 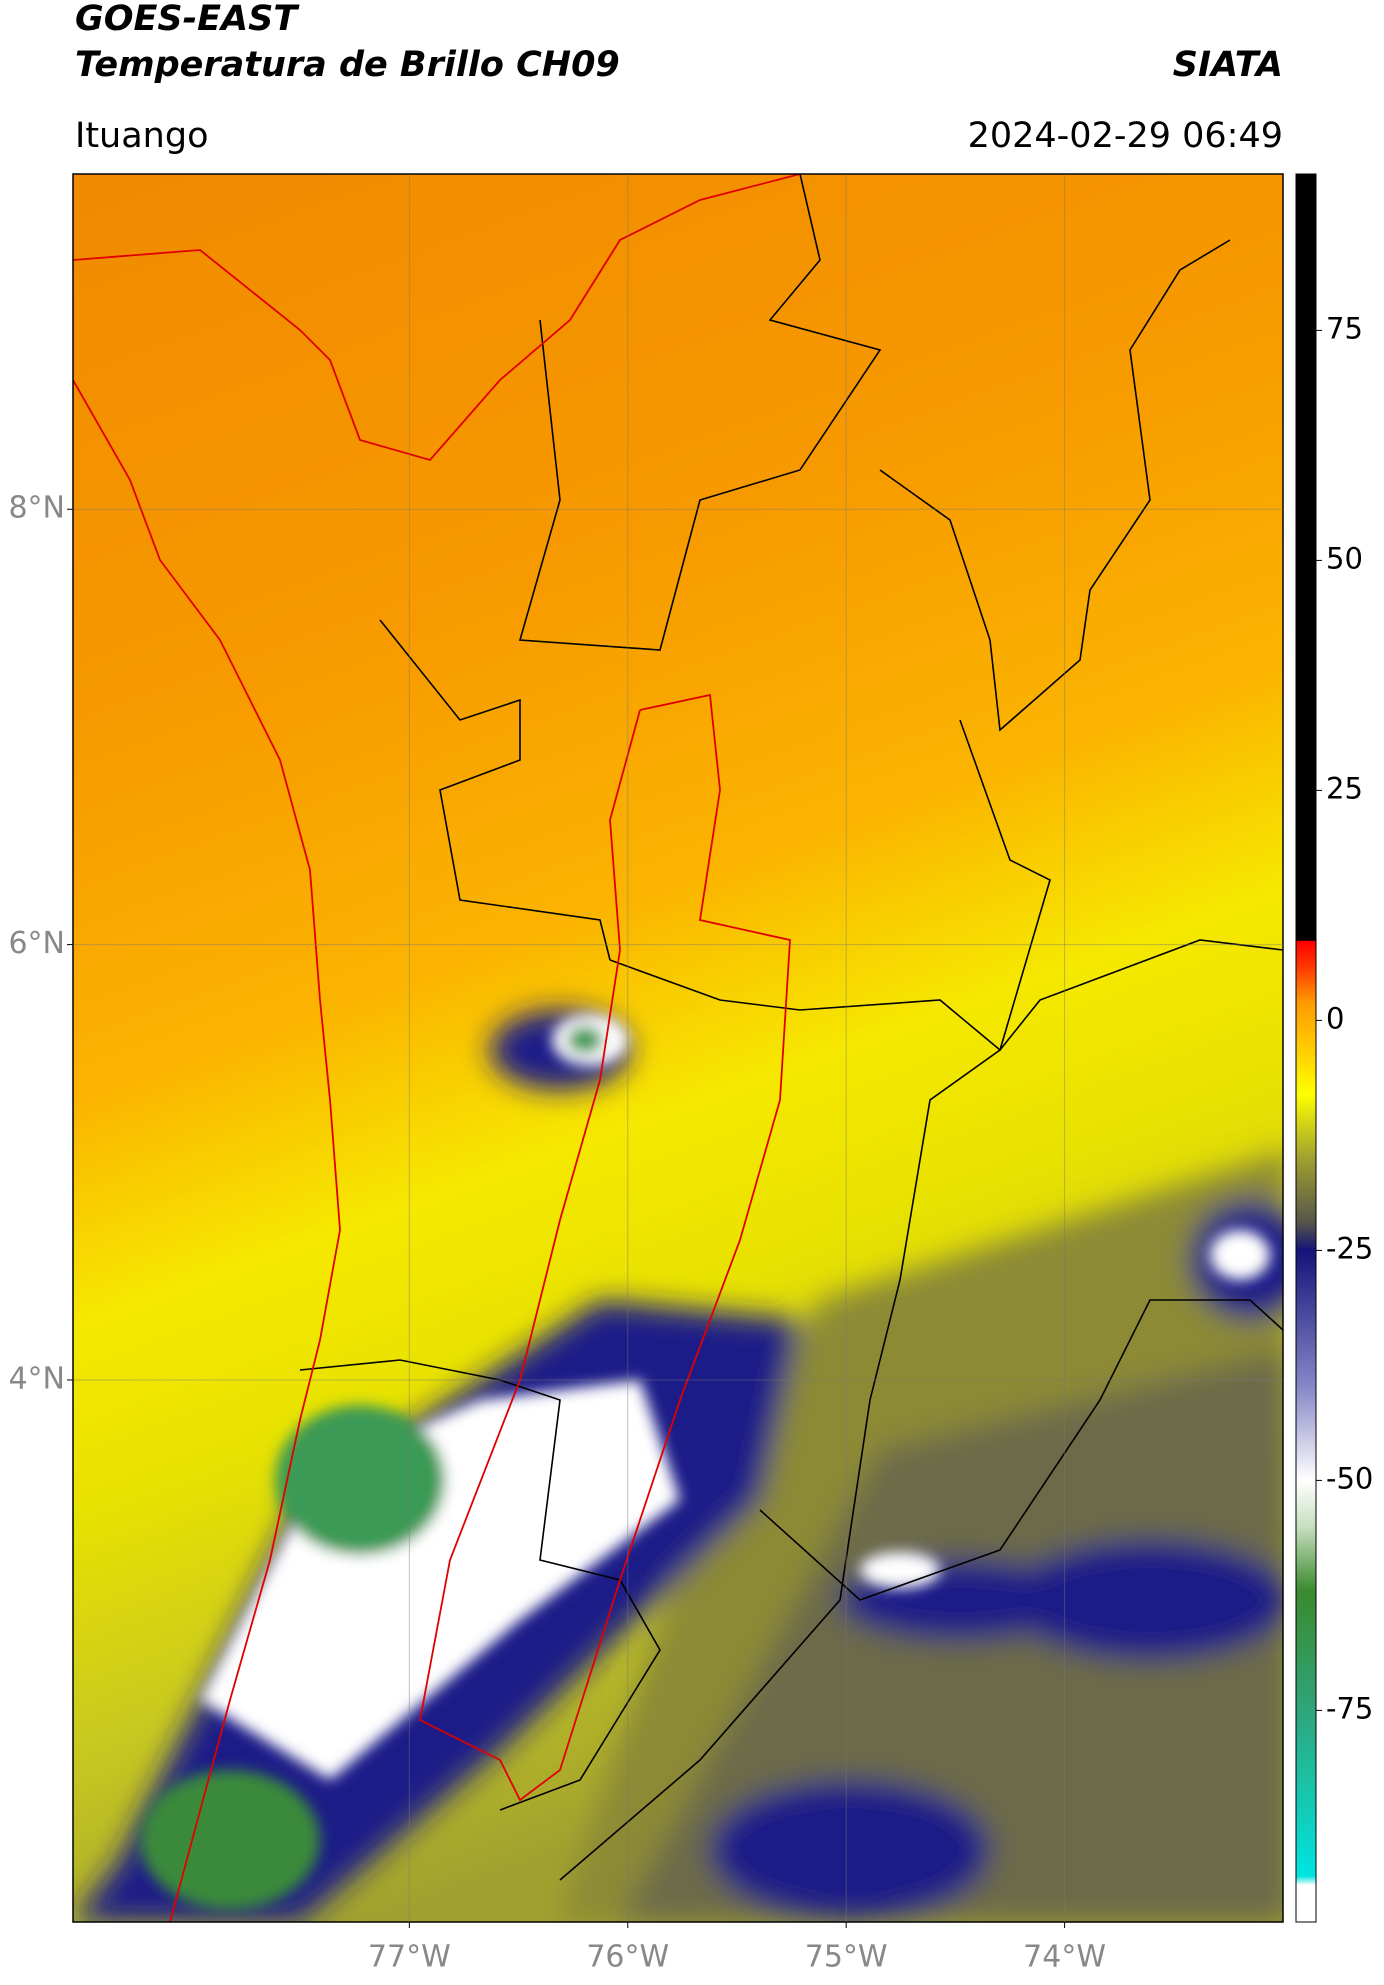 I want to click on colorbar-tick-label: 0, so click(x=1335, y=1018).